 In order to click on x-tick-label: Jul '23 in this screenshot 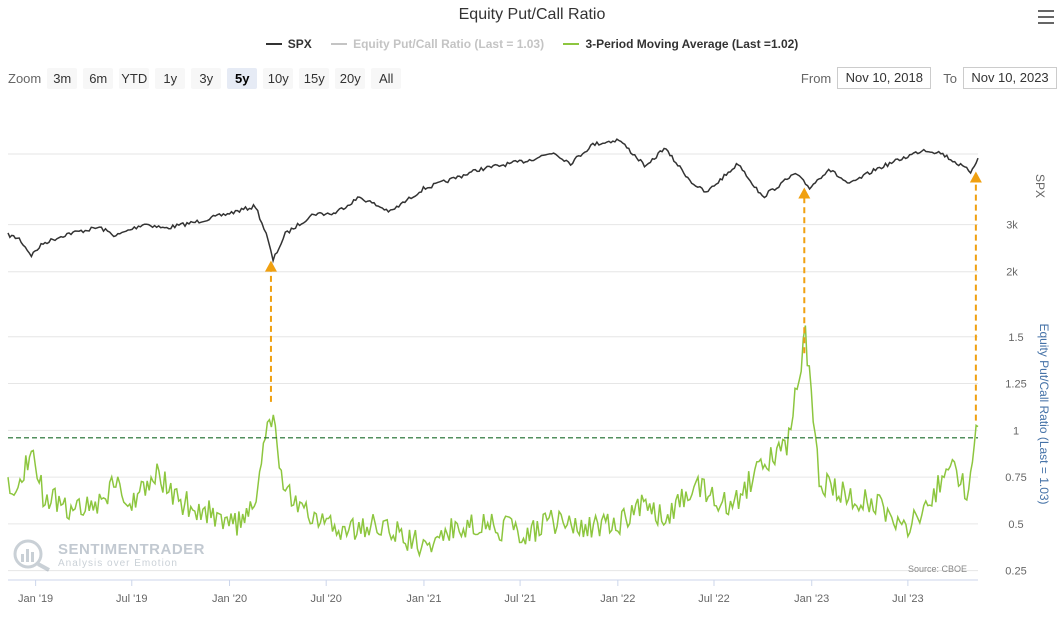, I will do `click(907, 599)`.